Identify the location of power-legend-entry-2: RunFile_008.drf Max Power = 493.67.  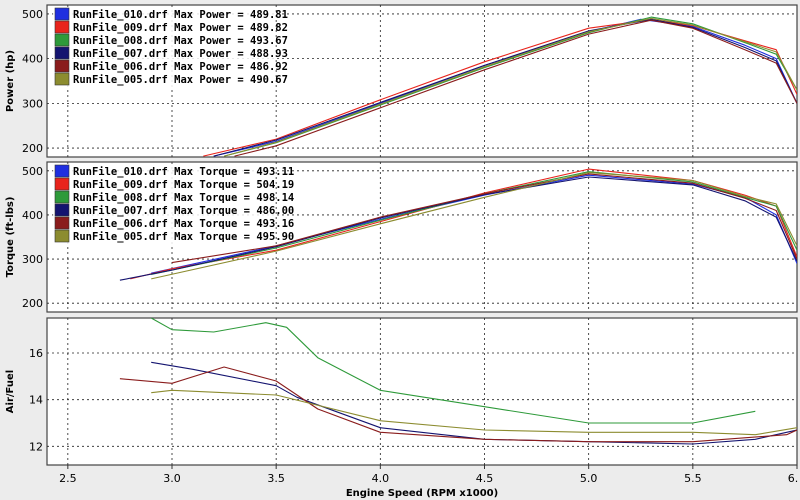
(180, 41).